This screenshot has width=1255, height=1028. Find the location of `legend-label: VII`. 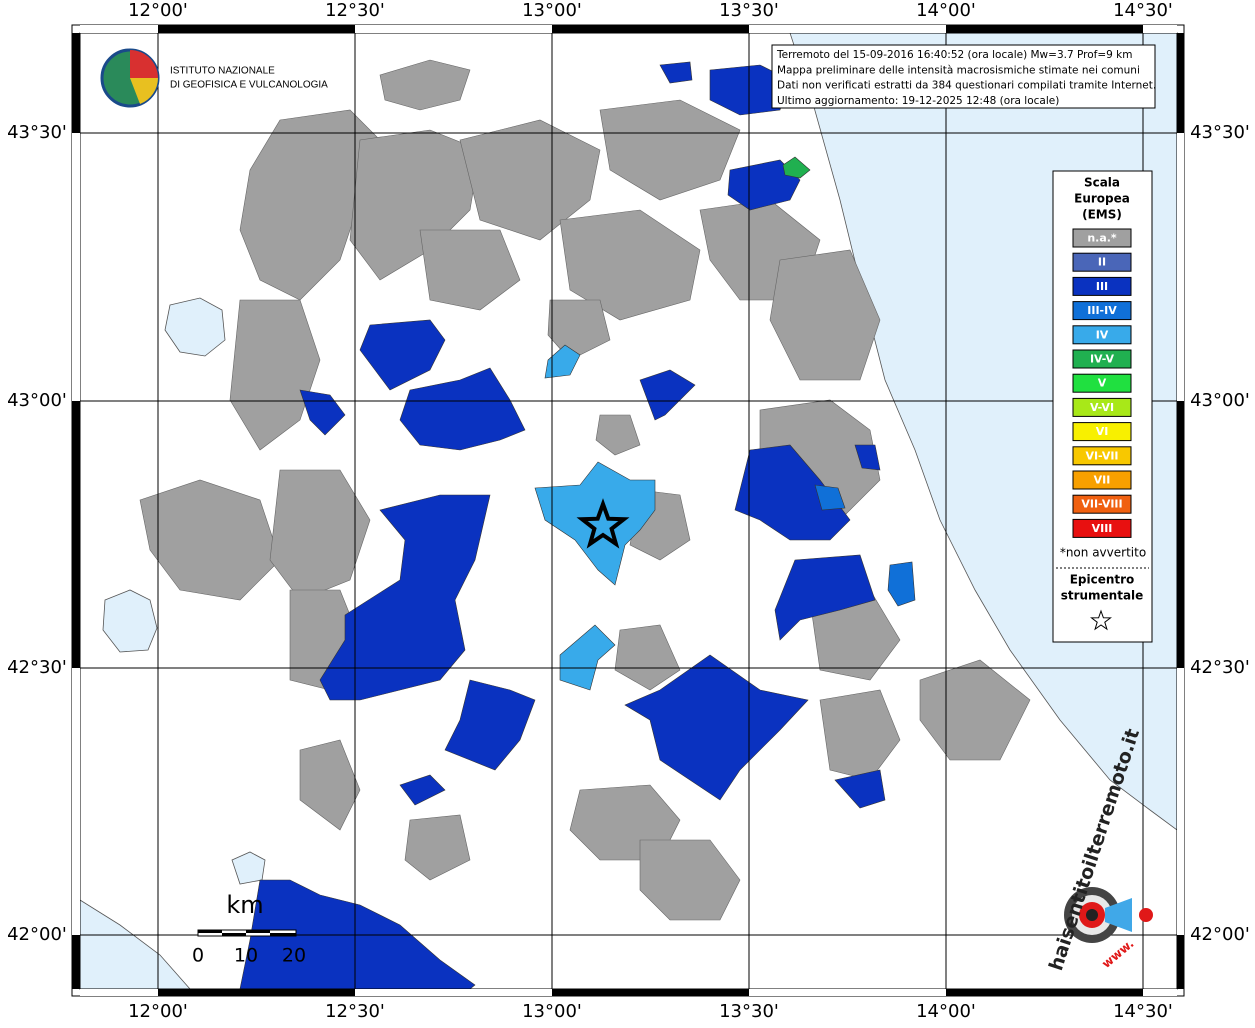

legend-label: VII is located at coordinates (1102, 480).